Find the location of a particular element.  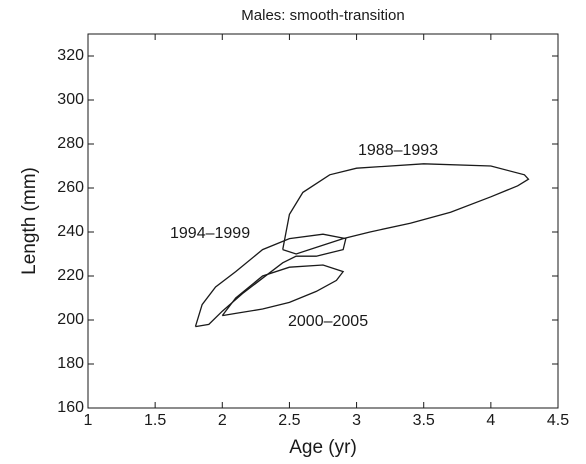

x-tick-label: 1.5 is located at coordinates (155, 420).